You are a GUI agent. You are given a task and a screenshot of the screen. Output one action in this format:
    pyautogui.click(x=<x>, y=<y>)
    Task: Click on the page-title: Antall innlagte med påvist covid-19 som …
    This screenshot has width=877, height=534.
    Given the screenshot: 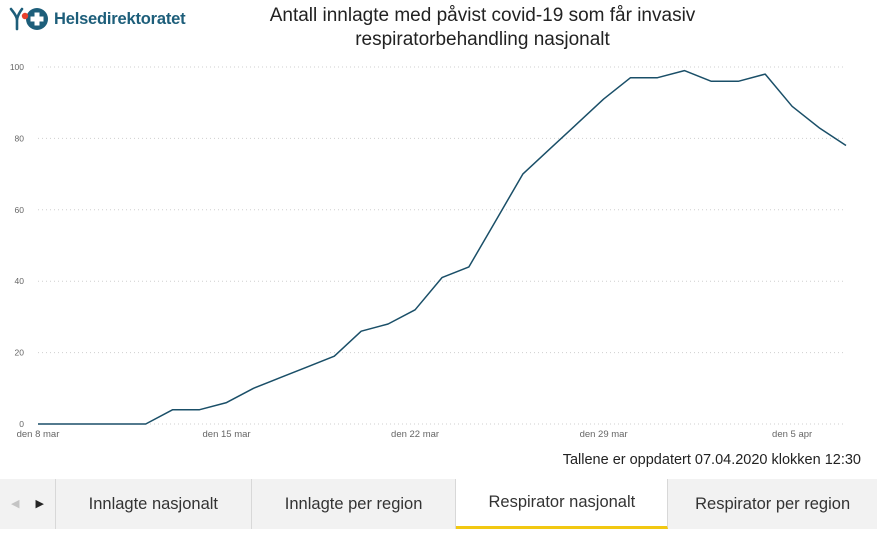 What is the action you would take?
    pyautogui.click(x=482, y=28)
    